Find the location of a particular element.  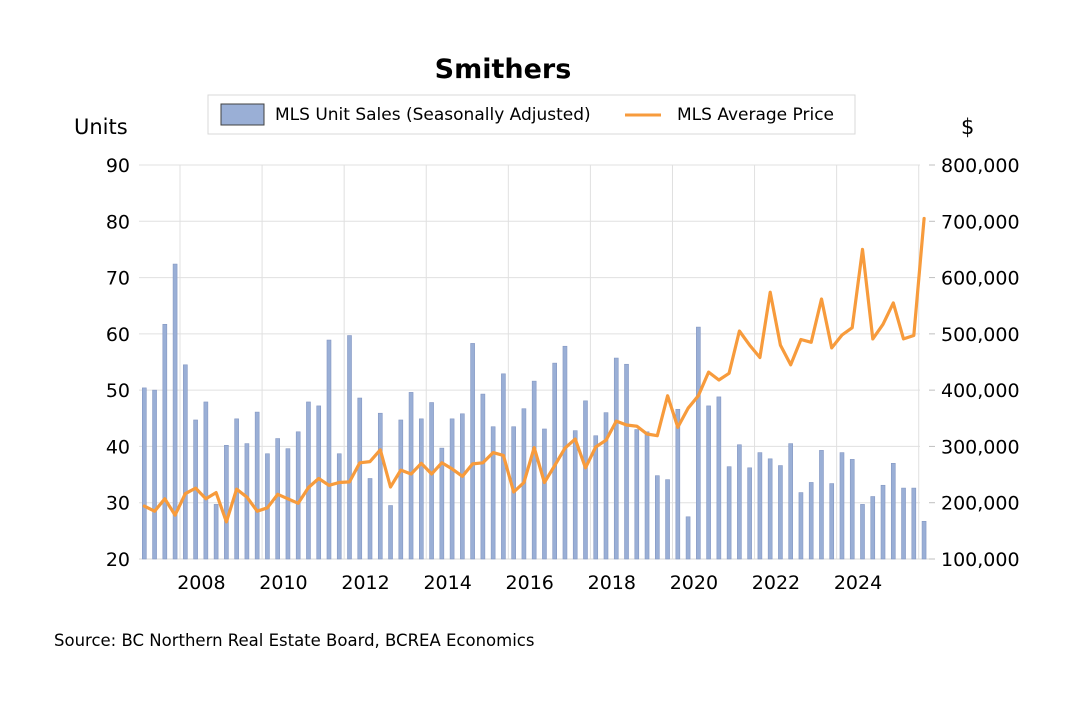

left-tick-label: 70 is located at coordinates (118, 279).